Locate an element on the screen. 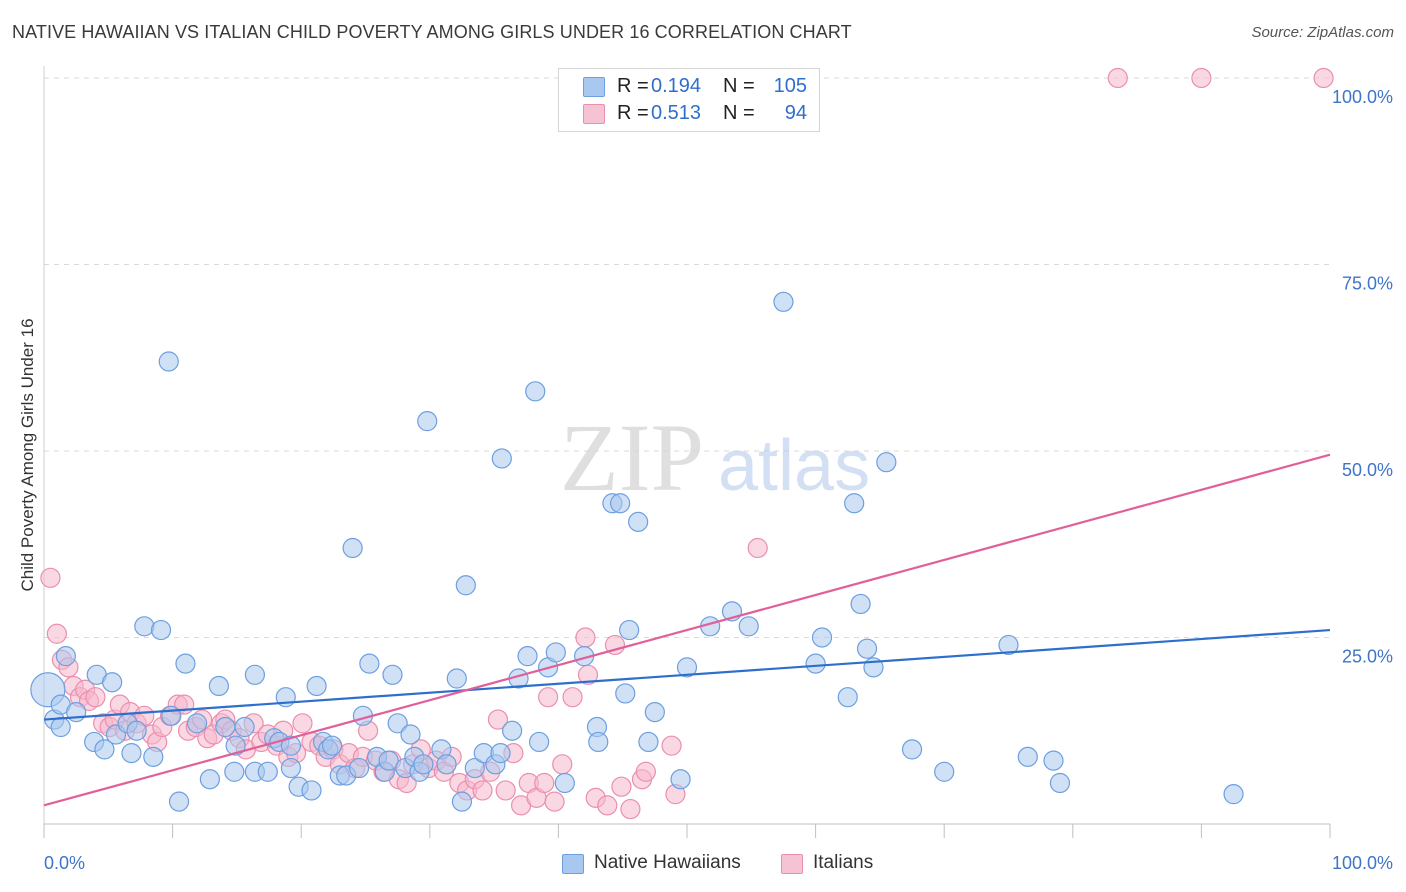 This screenshot has height=892, width=1406. x-tick-label: 0.0% is located at coordinates (64, 863).